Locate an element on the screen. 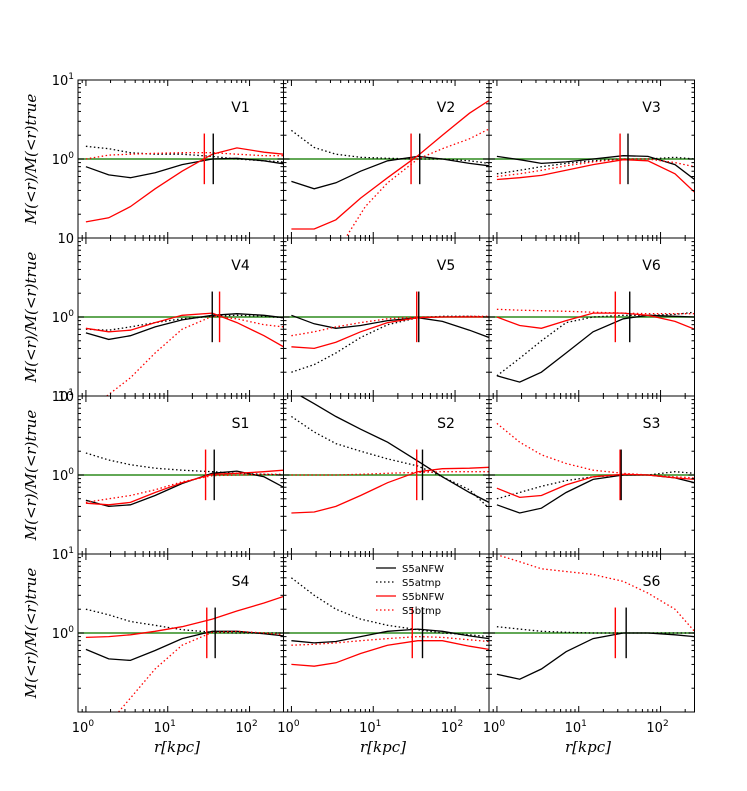  panel-s2: S2 is located at coordinates (386, 475).